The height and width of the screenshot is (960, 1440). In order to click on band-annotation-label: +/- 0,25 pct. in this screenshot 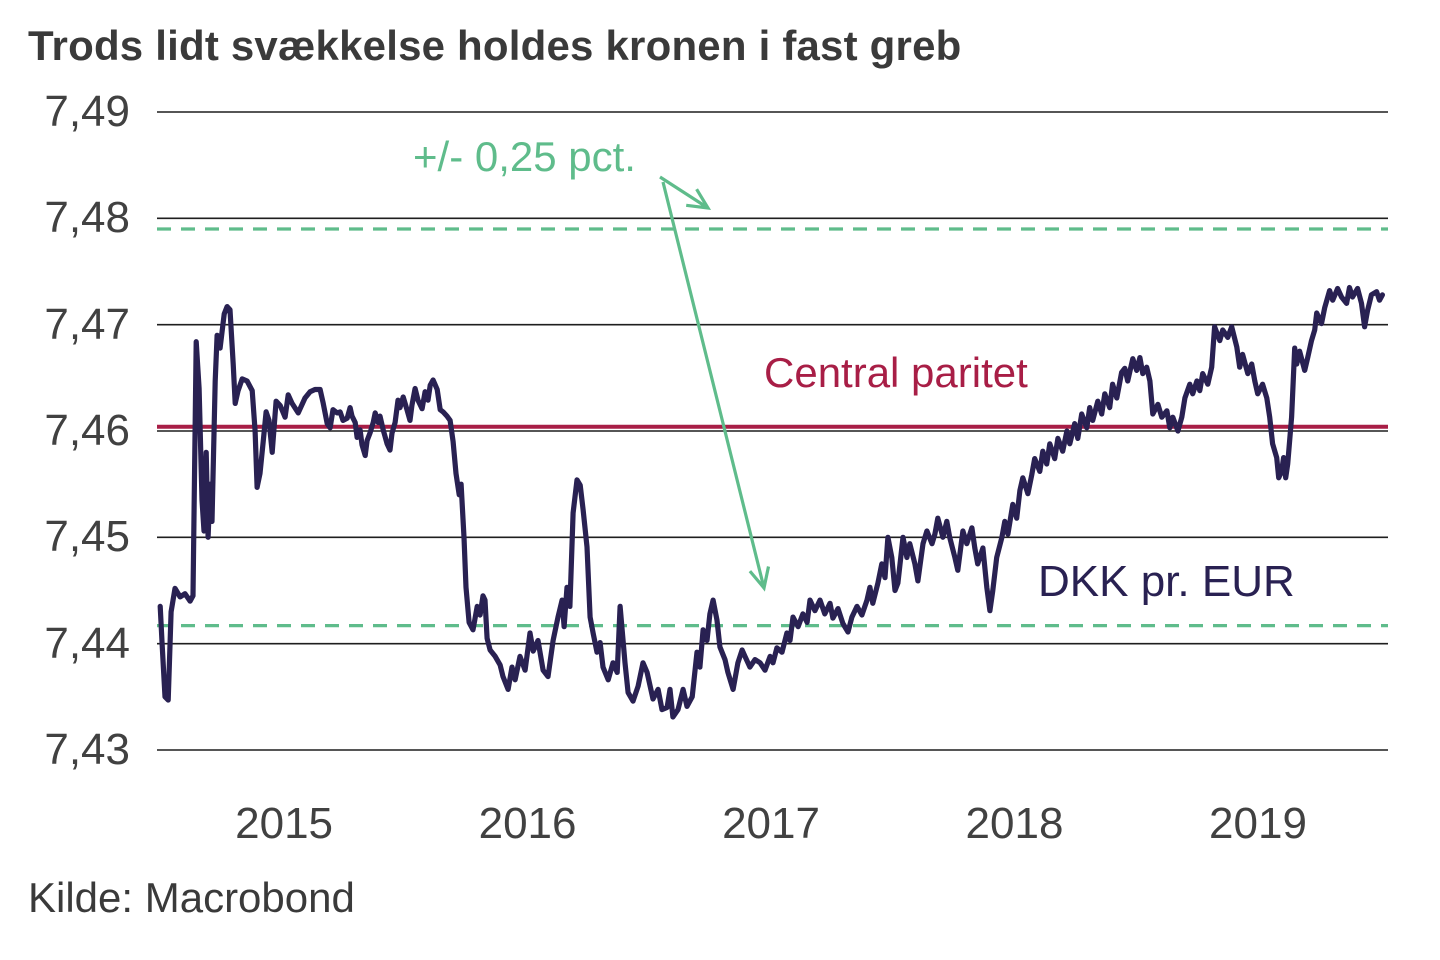, I will do `click(524, 156)`.